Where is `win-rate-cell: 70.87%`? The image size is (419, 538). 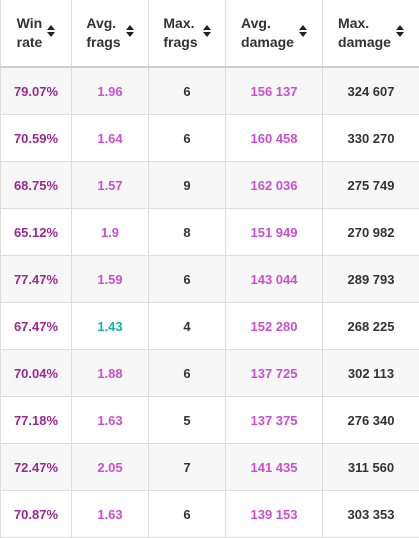
win-rate-cell: 70.87% is located at coordinates (36, 514).